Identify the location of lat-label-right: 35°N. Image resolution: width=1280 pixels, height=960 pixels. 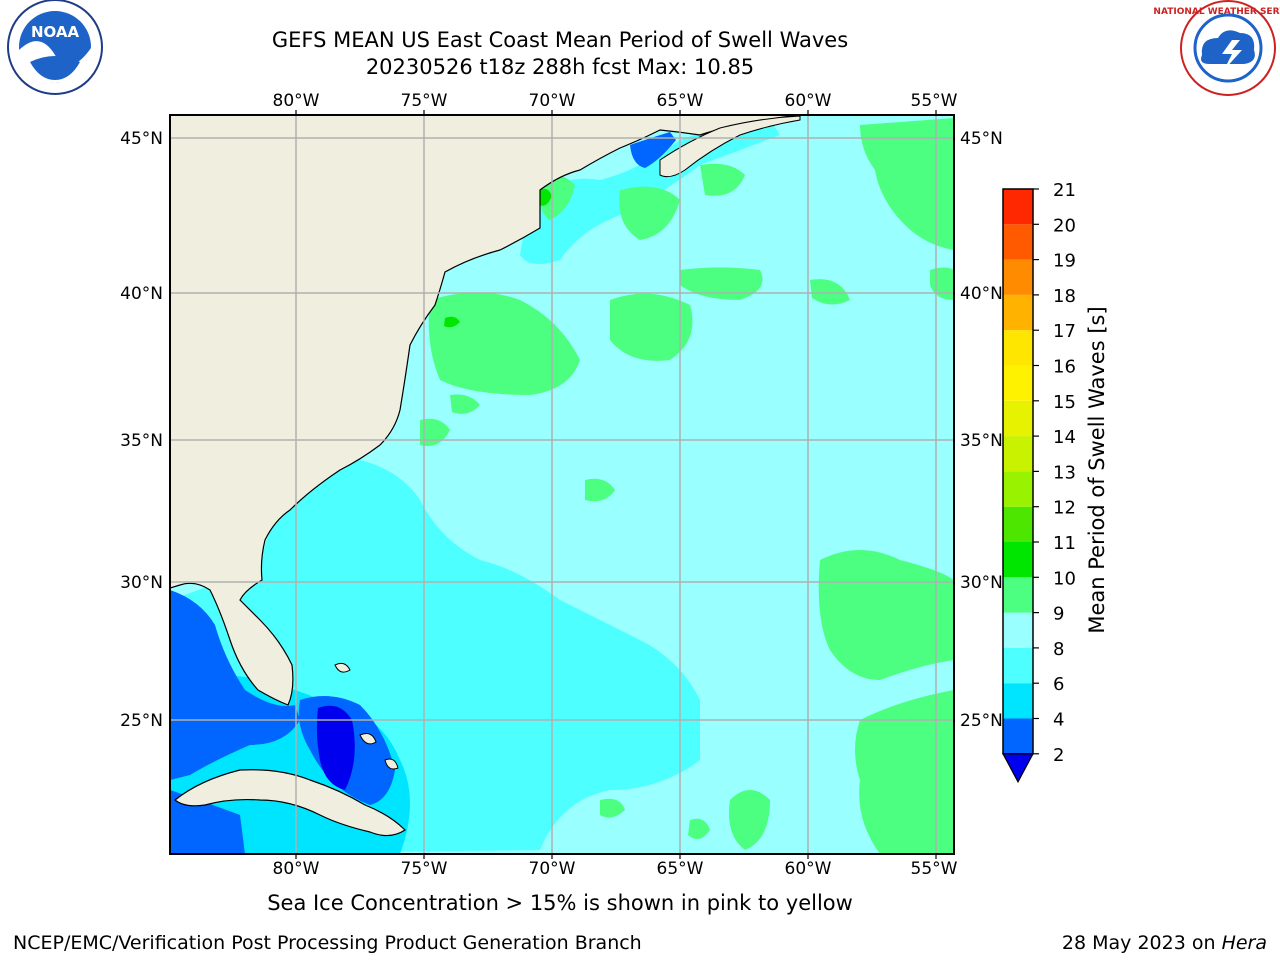
(981, 441).